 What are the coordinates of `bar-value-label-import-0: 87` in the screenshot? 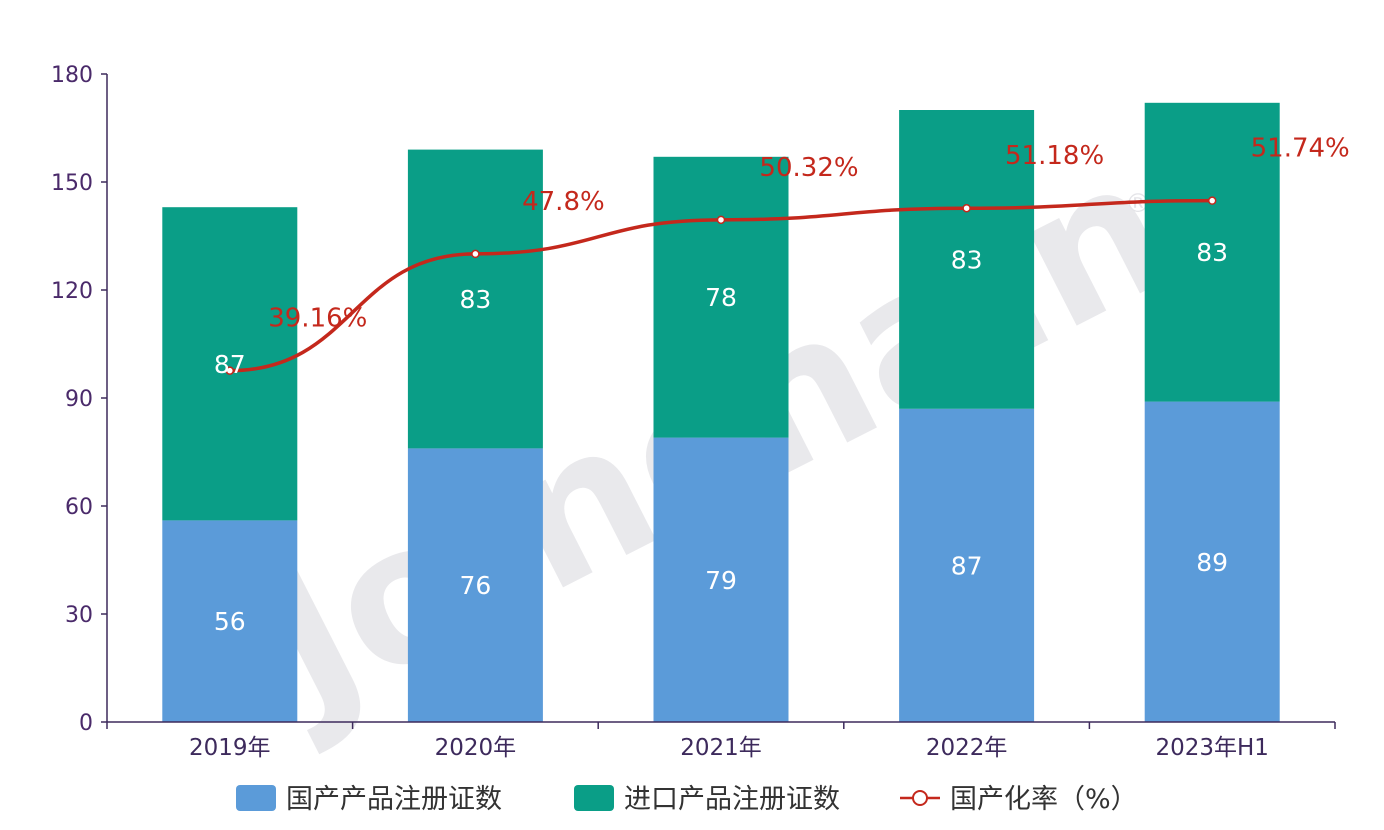 It's located at (230, 364).